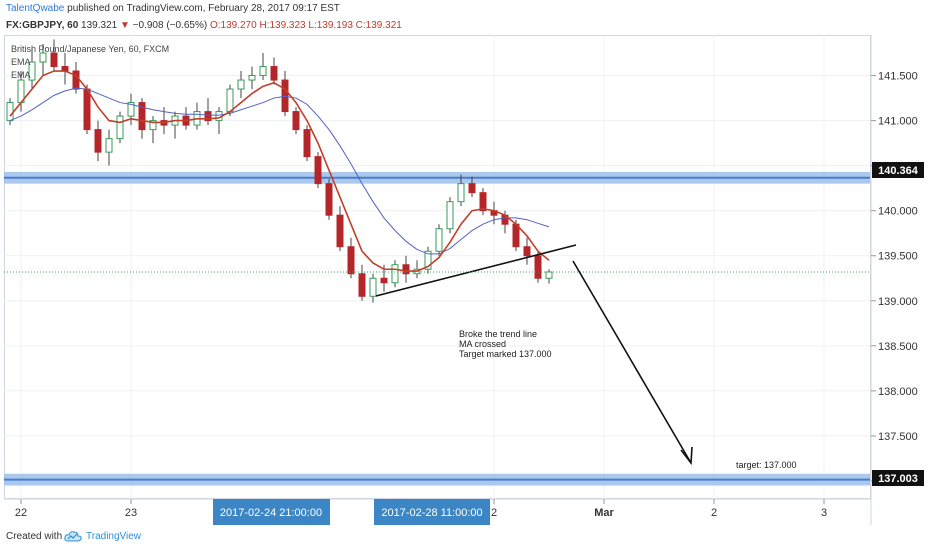 Image resolution: width=932 pixels, height=550 pixels. I want to click on tradingview-cloud-icon, so click(73, 536).